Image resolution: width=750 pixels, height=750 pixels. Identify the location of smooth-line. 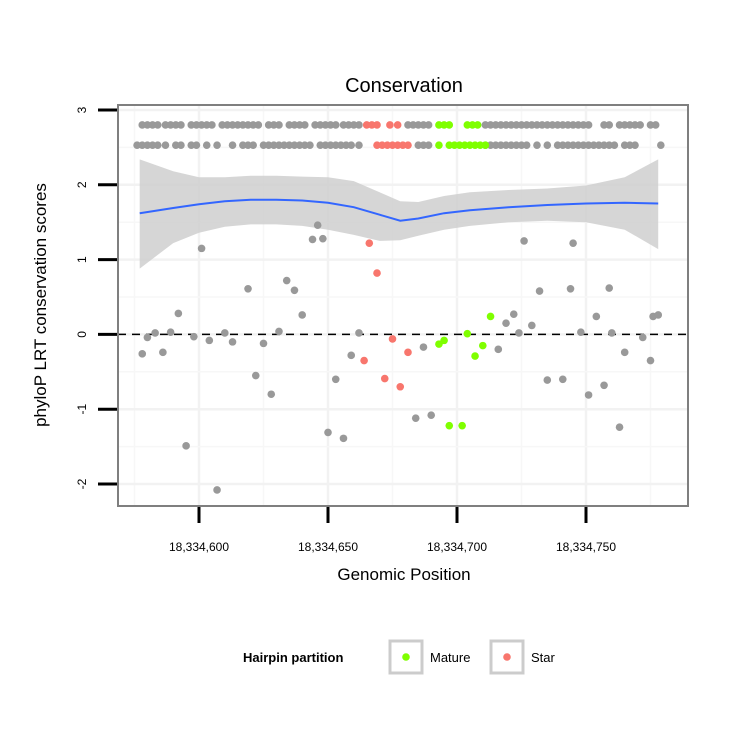
(399, 210).